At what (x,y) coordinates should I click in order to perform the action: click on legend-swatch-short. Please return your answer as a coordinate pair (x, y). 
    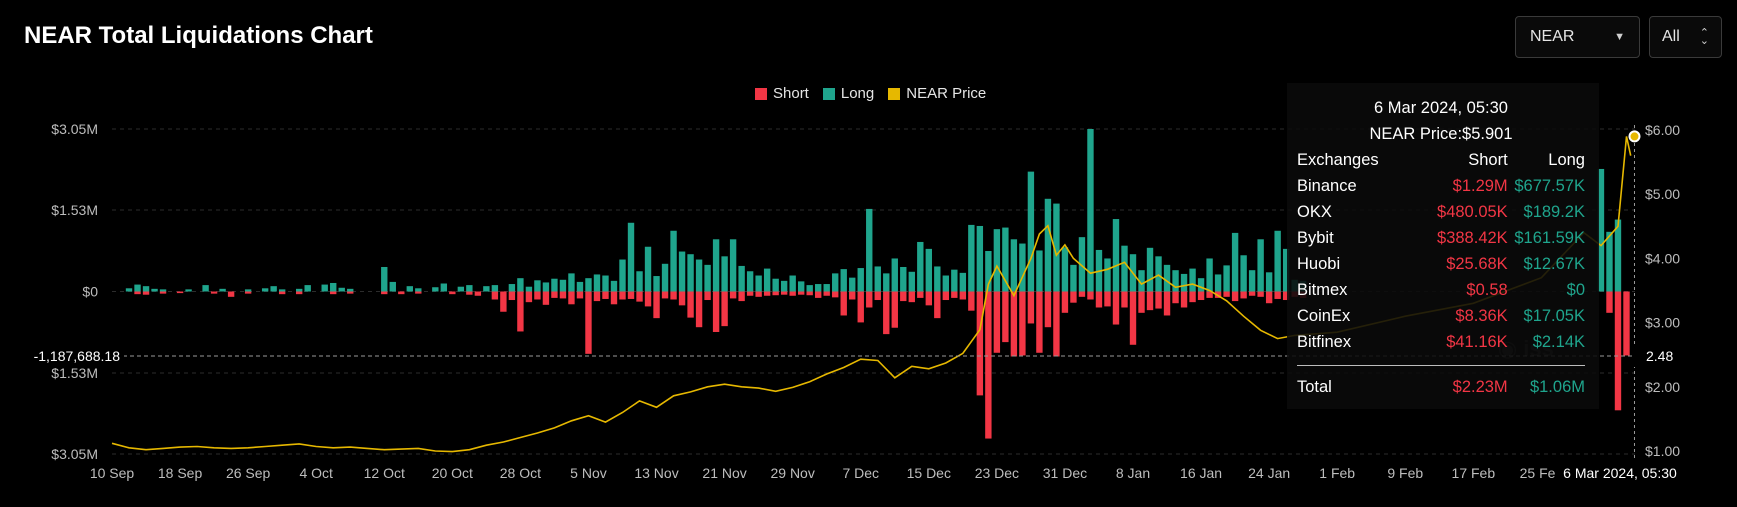
    Looking at the image, I should click on (761, 93).